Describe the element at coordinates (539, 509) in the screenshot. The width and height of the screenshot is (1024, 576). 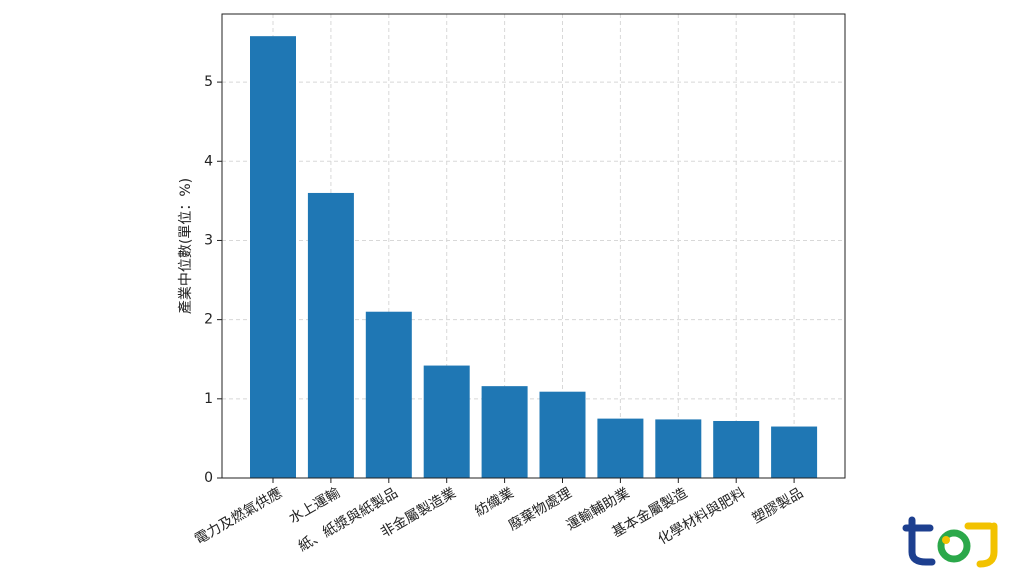
I see `x-tick-label: 廢棄物處理` at that location.